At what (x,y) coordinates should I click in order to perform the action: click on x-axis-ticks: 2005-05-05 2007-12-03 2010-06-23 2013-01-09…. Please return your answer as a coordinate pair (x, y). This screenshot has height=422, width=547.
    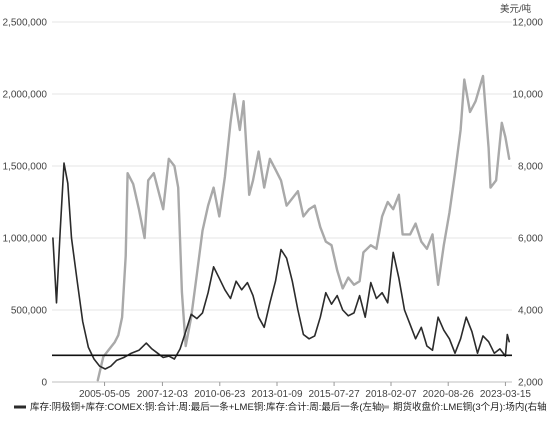
    Looking at the image, I should click on (305, 391).